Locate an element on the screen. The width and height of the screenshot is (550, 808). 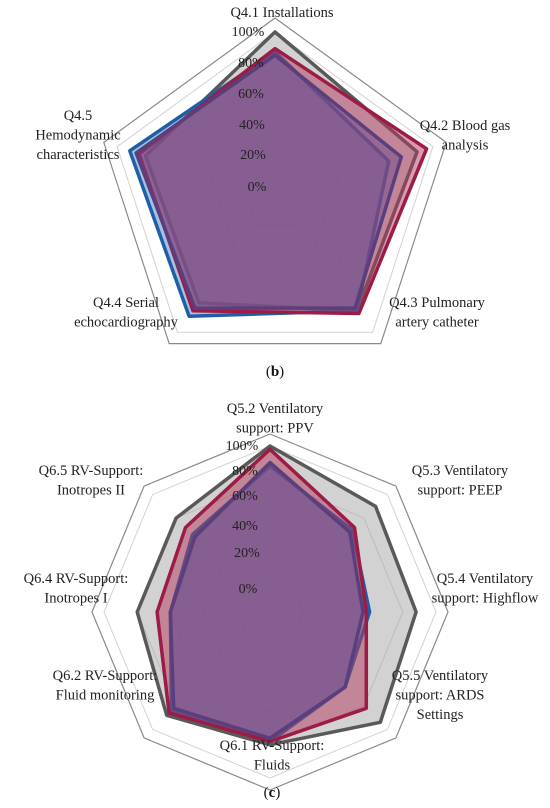
axis-category-label: Q4.5 Hemodynamic characteristics is located at coordinates (77, 135).